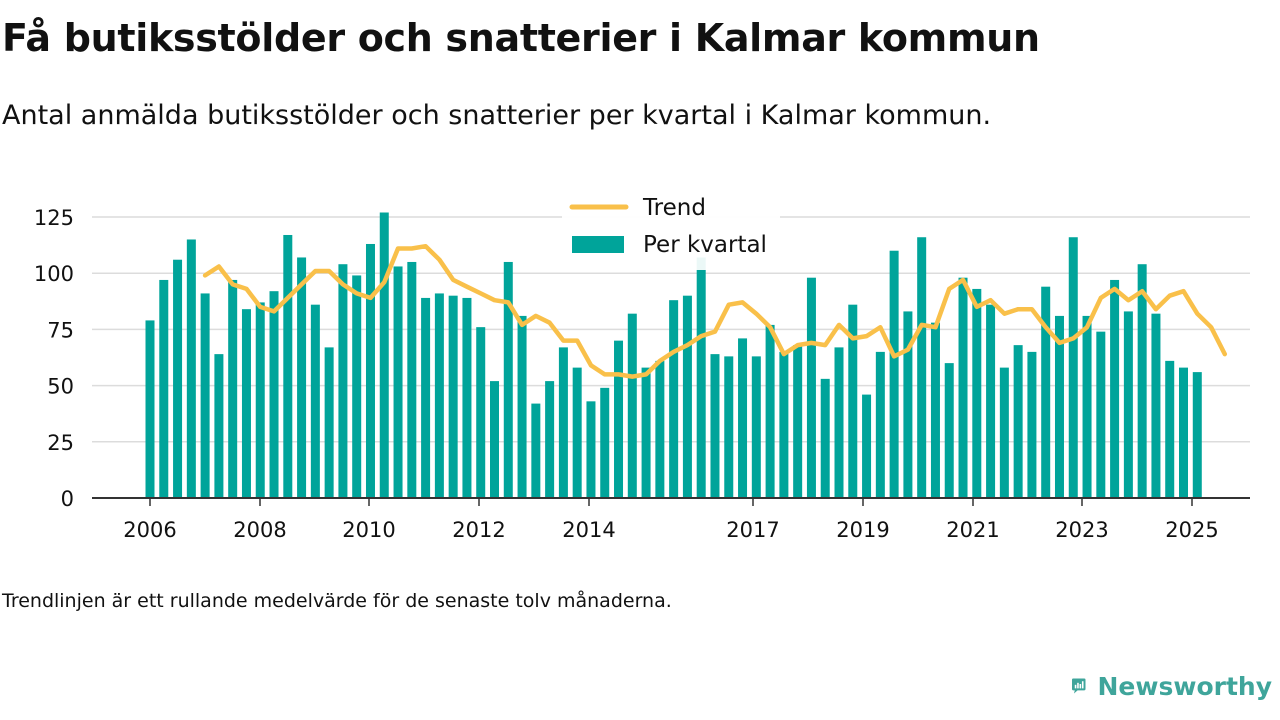  I want to click on x-tick-label: 2019, so click(862, 530).